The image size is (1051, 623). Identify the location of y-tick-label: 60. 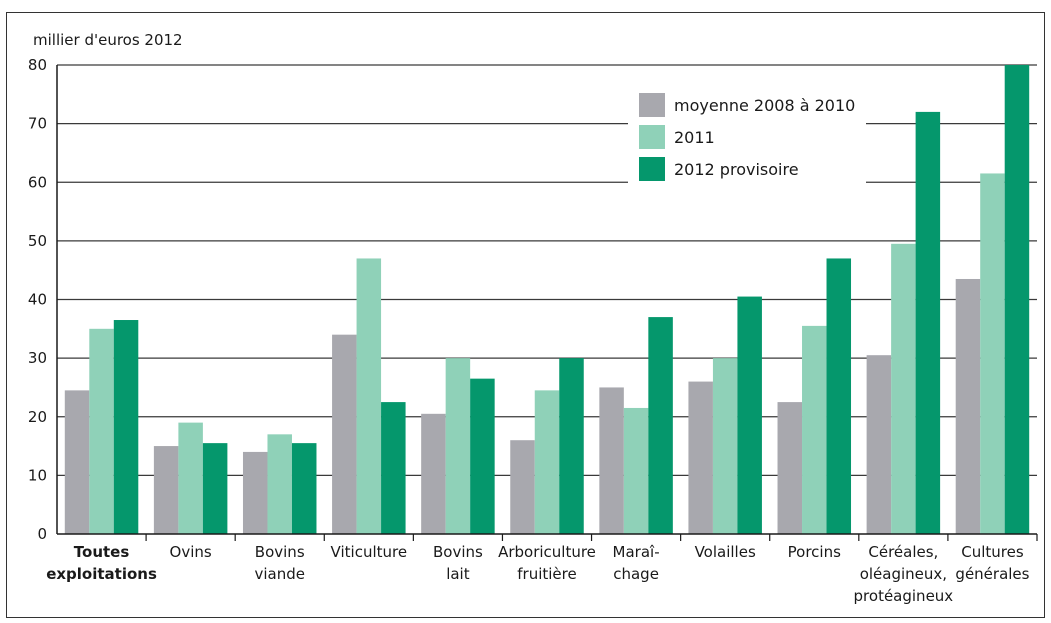
(37, 182).